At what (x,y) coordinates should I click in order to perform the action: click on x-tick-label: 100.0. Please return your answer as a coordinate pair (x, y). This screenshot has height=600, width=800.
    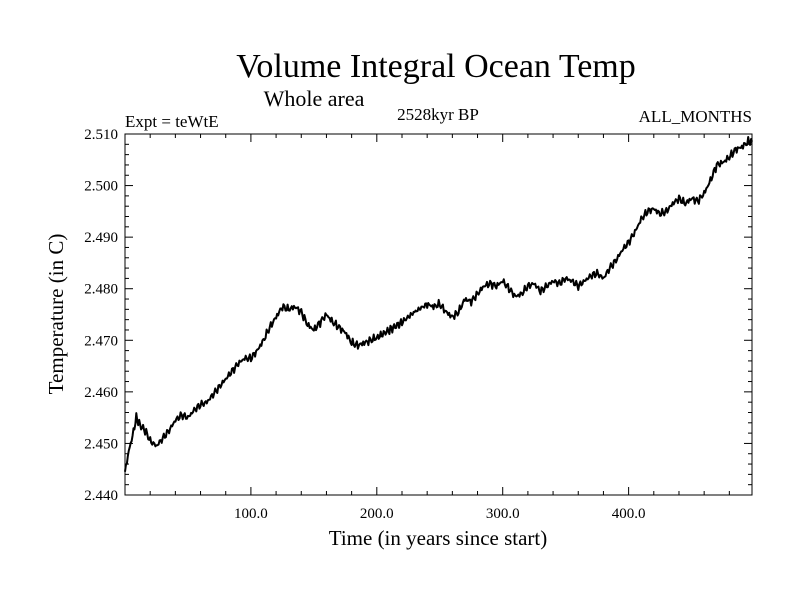
    Looking at the image, I should click on (251, 514).